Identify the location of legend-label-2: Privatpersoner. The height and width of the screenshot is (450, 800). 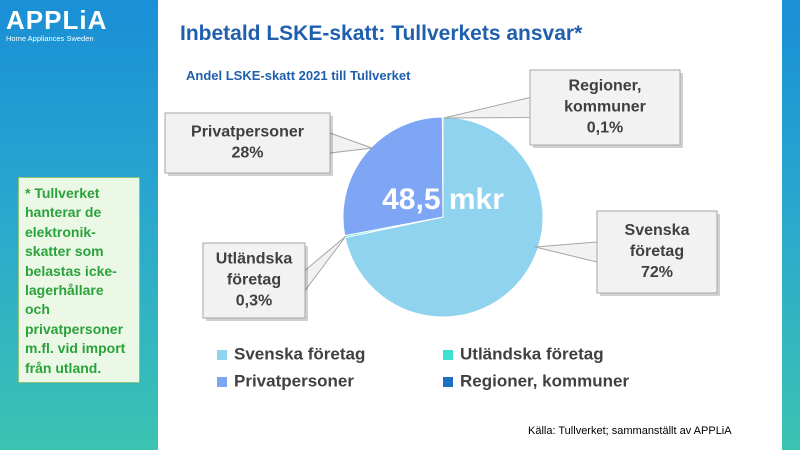
(294, 380).